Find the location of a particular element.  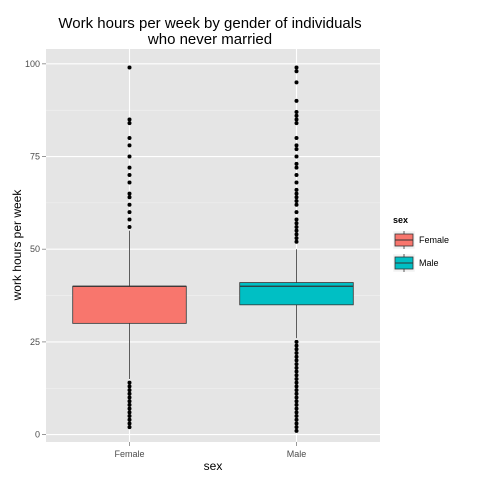

x-tick-label: Female is located at coordinates (129, 454).